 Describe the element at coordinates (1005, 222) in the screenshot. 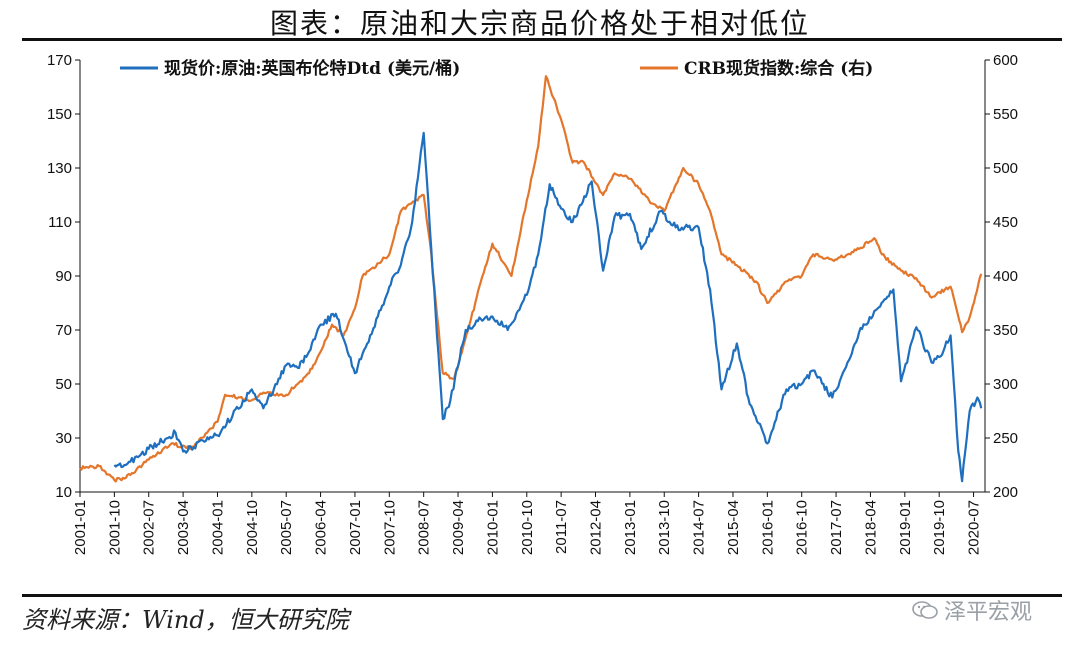

I see `right-tick-label: 450` at that location.